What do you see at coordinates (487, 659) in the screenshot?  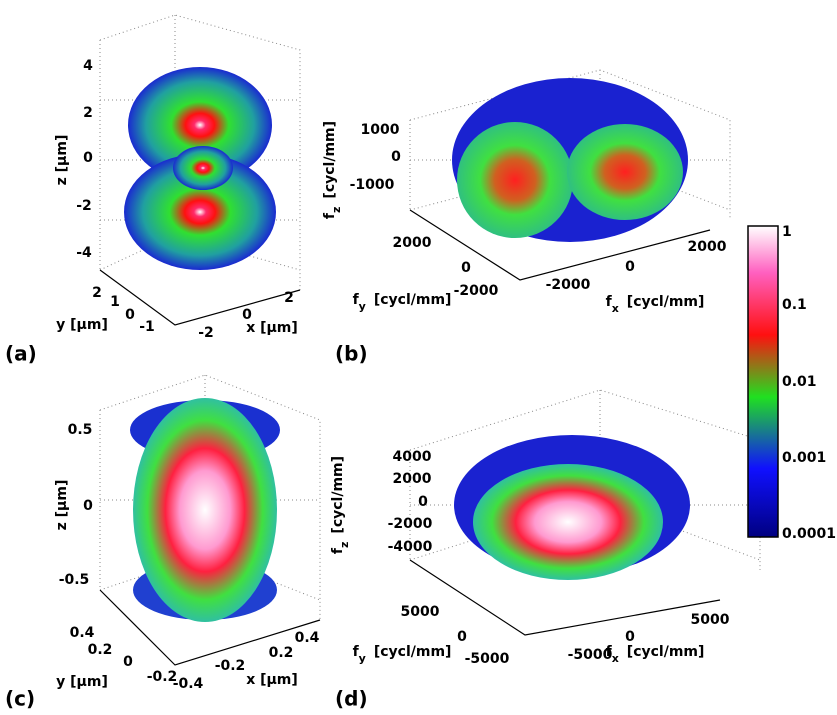 I see `y-tick-label: -5000` at bounding box center [487, 659].